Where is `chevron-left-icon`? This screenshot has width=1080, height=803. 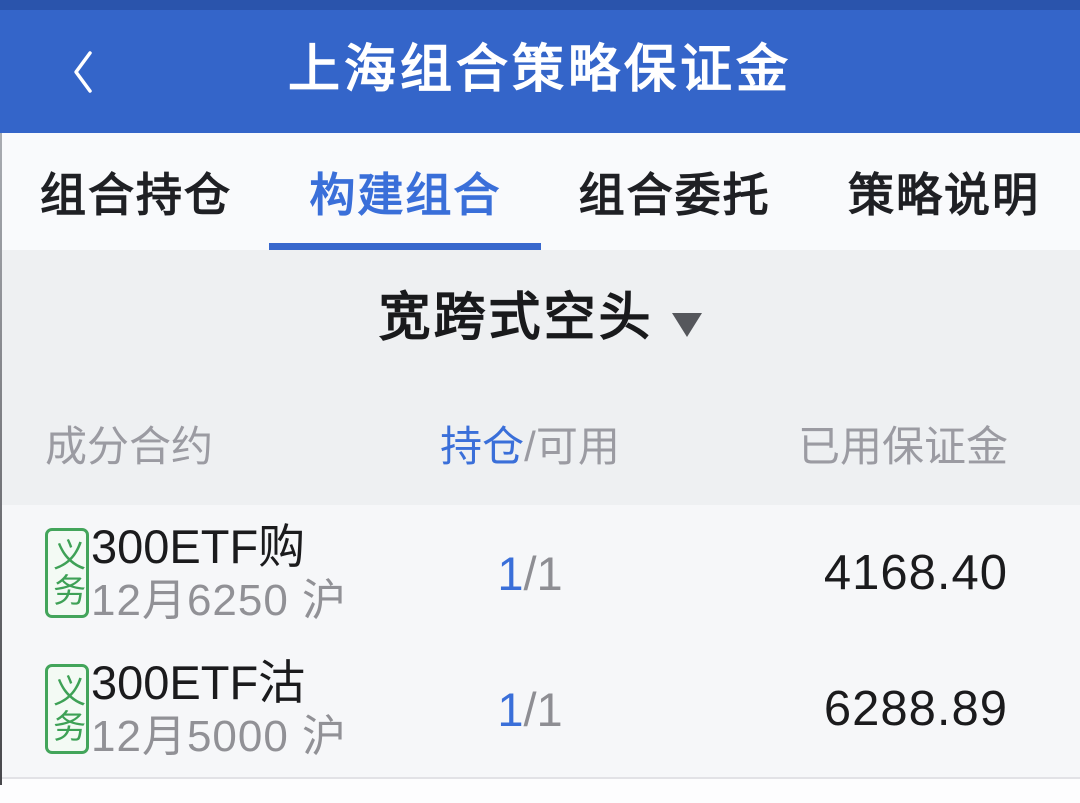 chevron-left-icon is located at coordinates (83, 71).